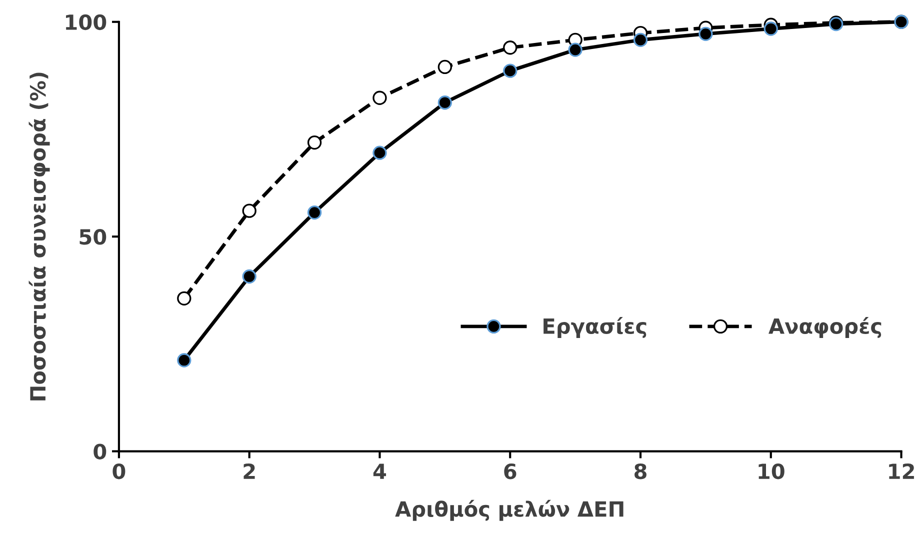 This screenshot has height=547, width=915. I want to click on x-tick-label: 6, so click(510, 471).